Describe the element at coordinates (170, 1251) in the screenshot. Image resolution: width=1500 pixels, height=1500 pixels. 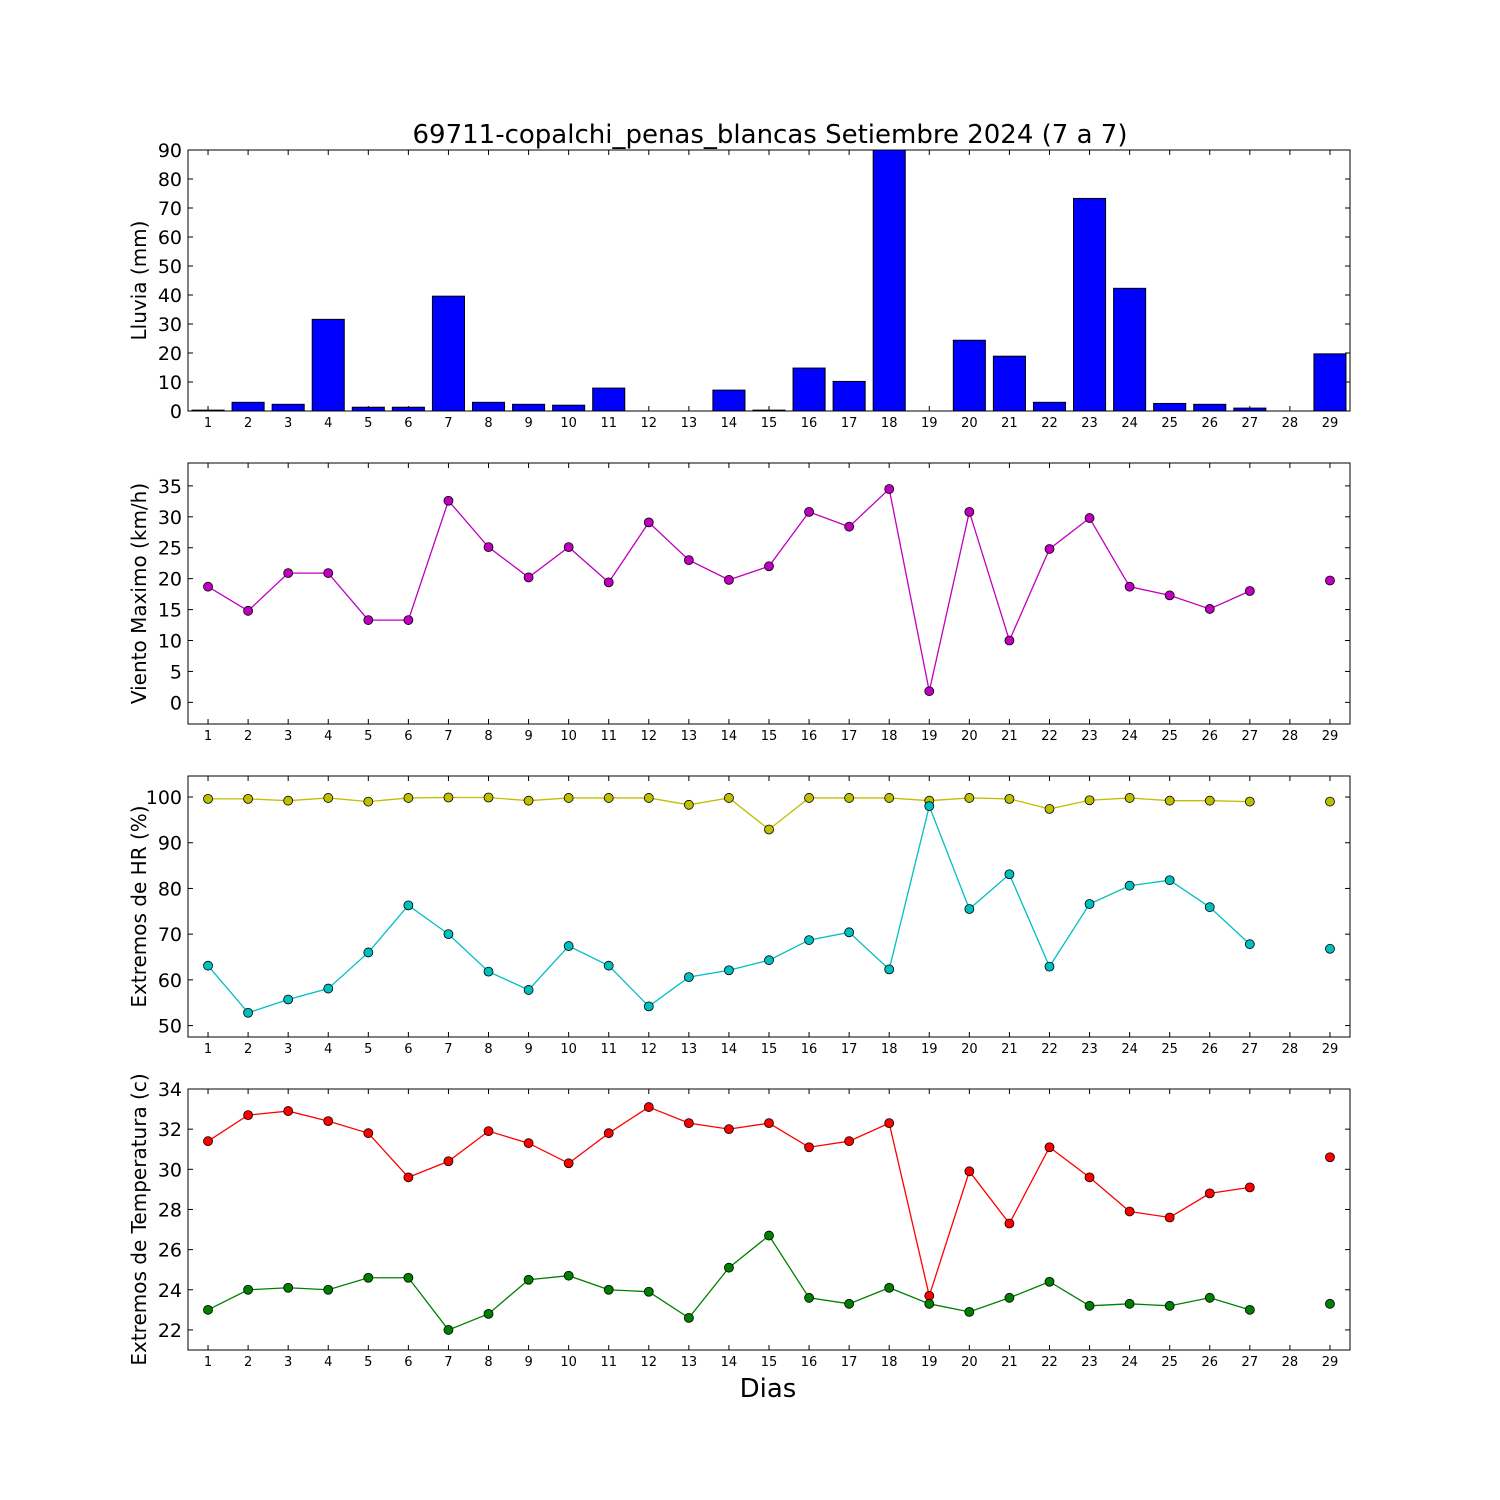
I see `y-tick-label: 26` at that location.